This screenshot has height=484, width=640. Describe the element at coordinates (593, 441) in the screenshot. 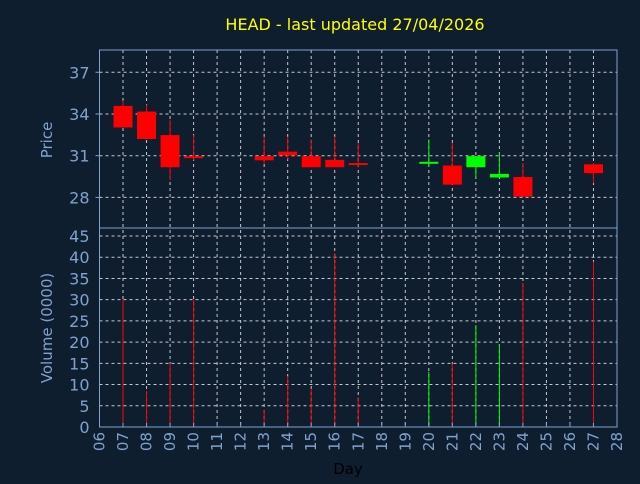

I see `x-tick-label: 27` at that location.